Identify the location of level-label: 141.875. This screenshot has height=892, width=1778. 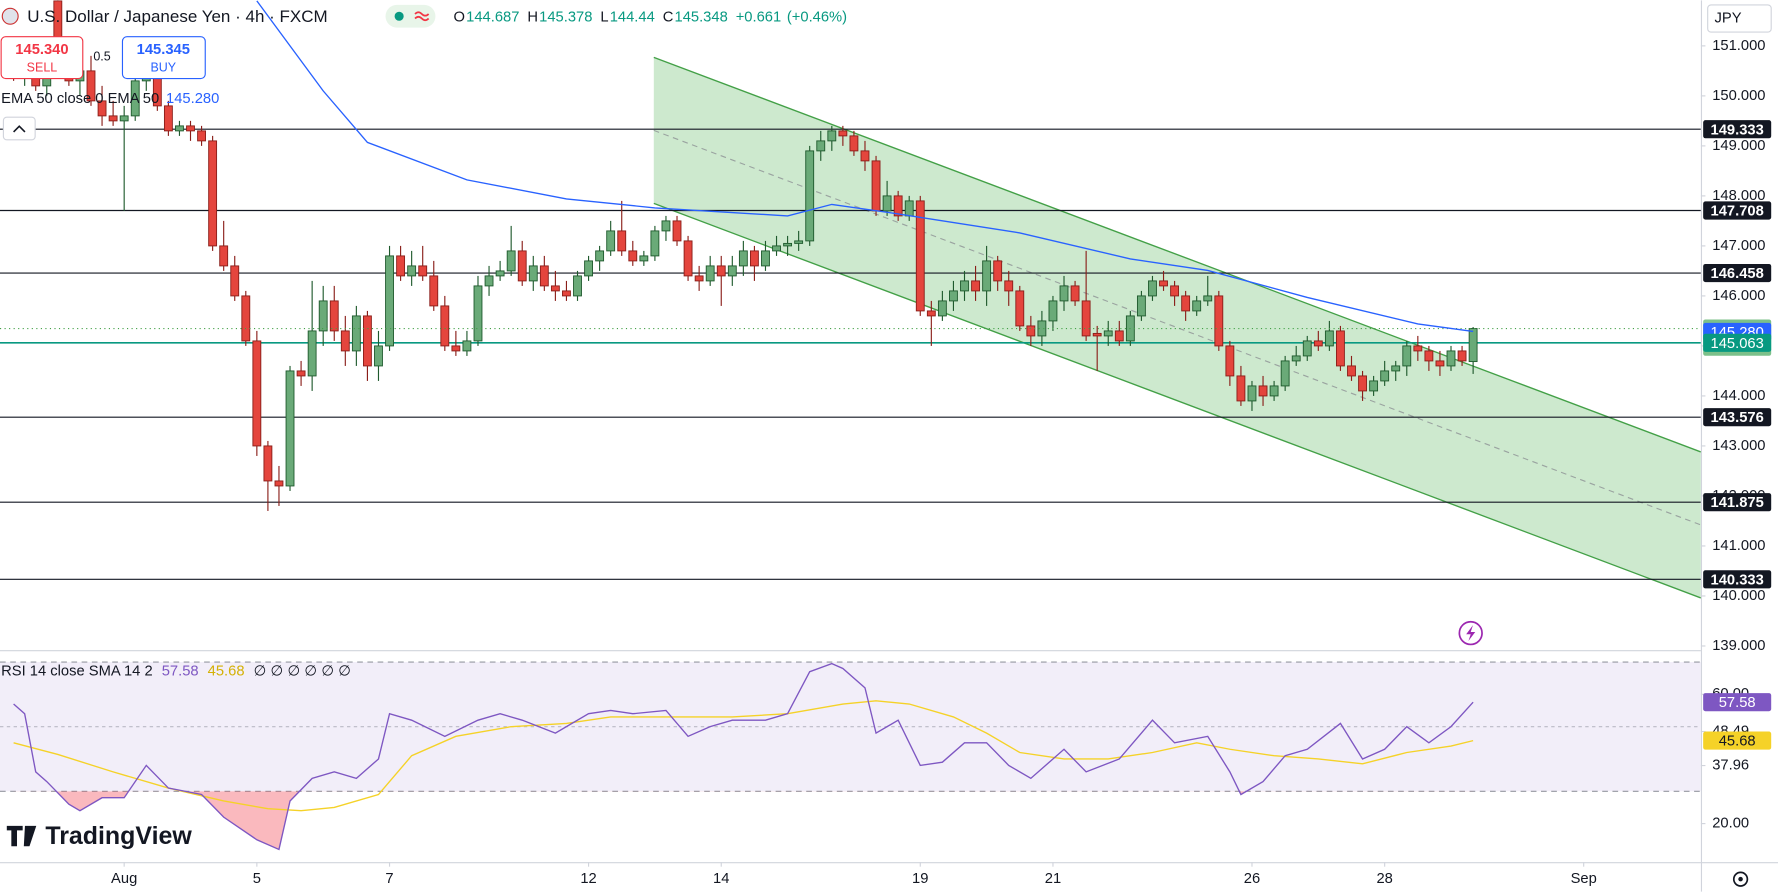
(1737, 503).